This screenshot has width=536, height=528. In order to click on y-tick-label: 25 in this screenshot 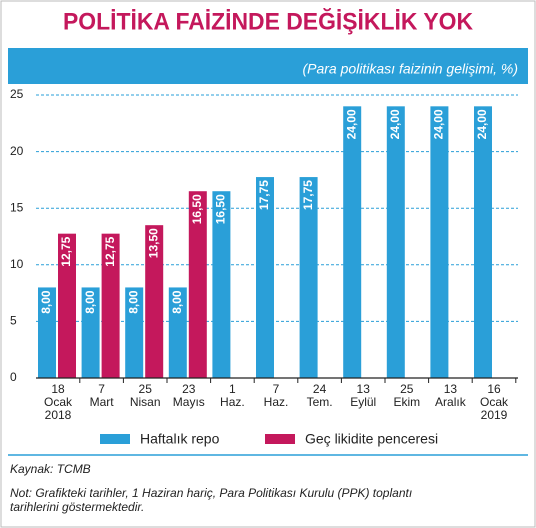, I will do `click(17, 94)`.